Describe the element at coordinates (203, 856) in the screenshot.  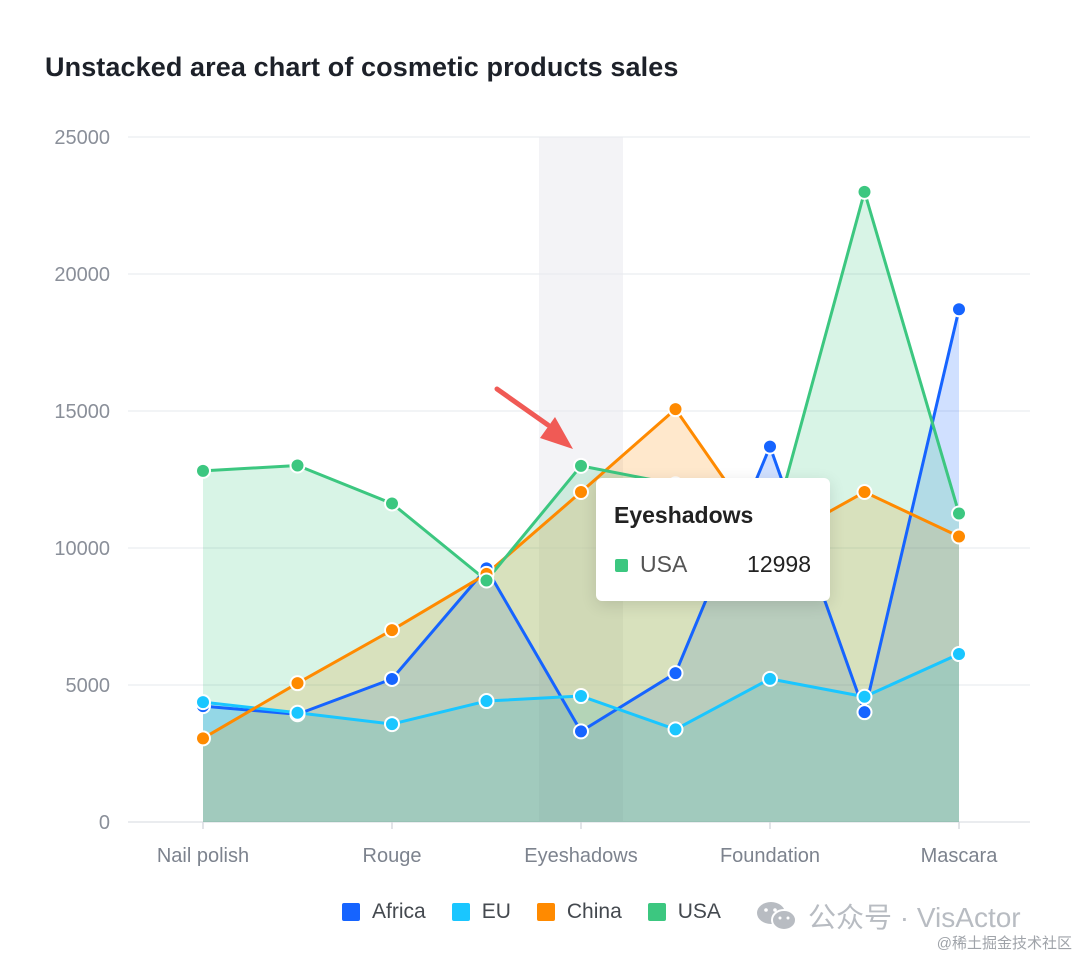
I see `x-tick-label: Nail polish` at that location.